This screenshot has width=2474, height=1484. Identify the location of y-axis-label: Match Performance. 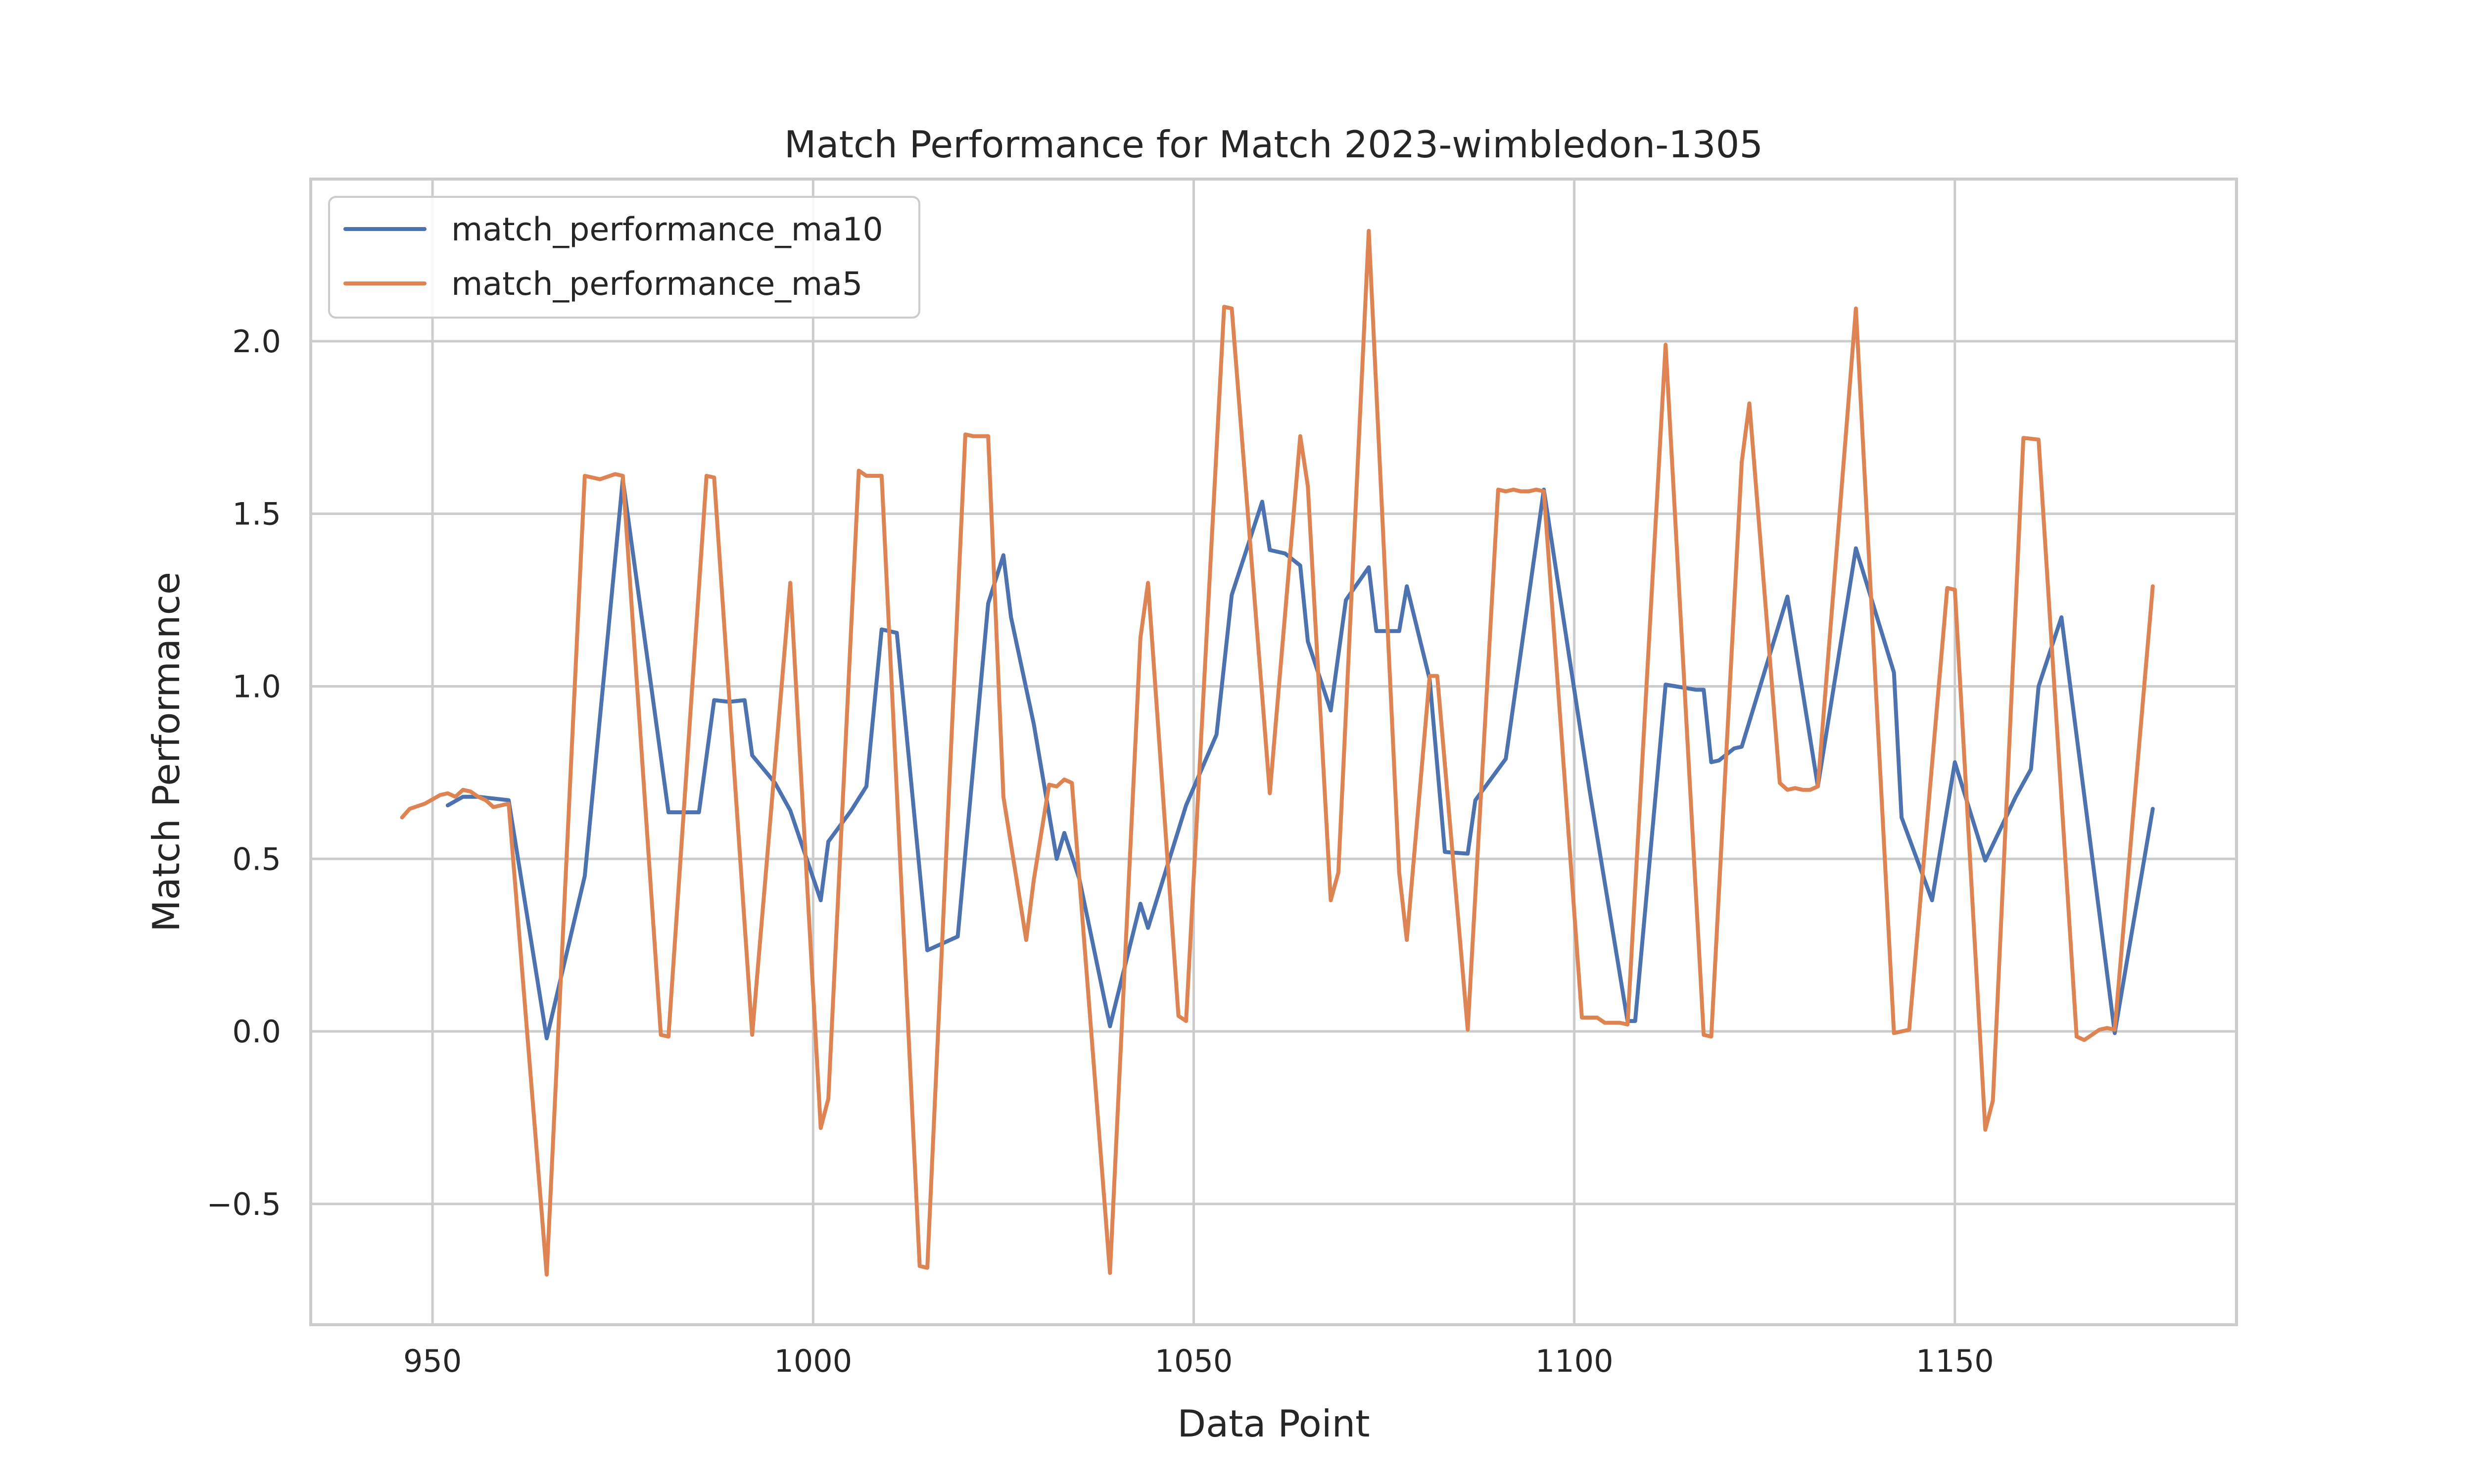
(166, 752).